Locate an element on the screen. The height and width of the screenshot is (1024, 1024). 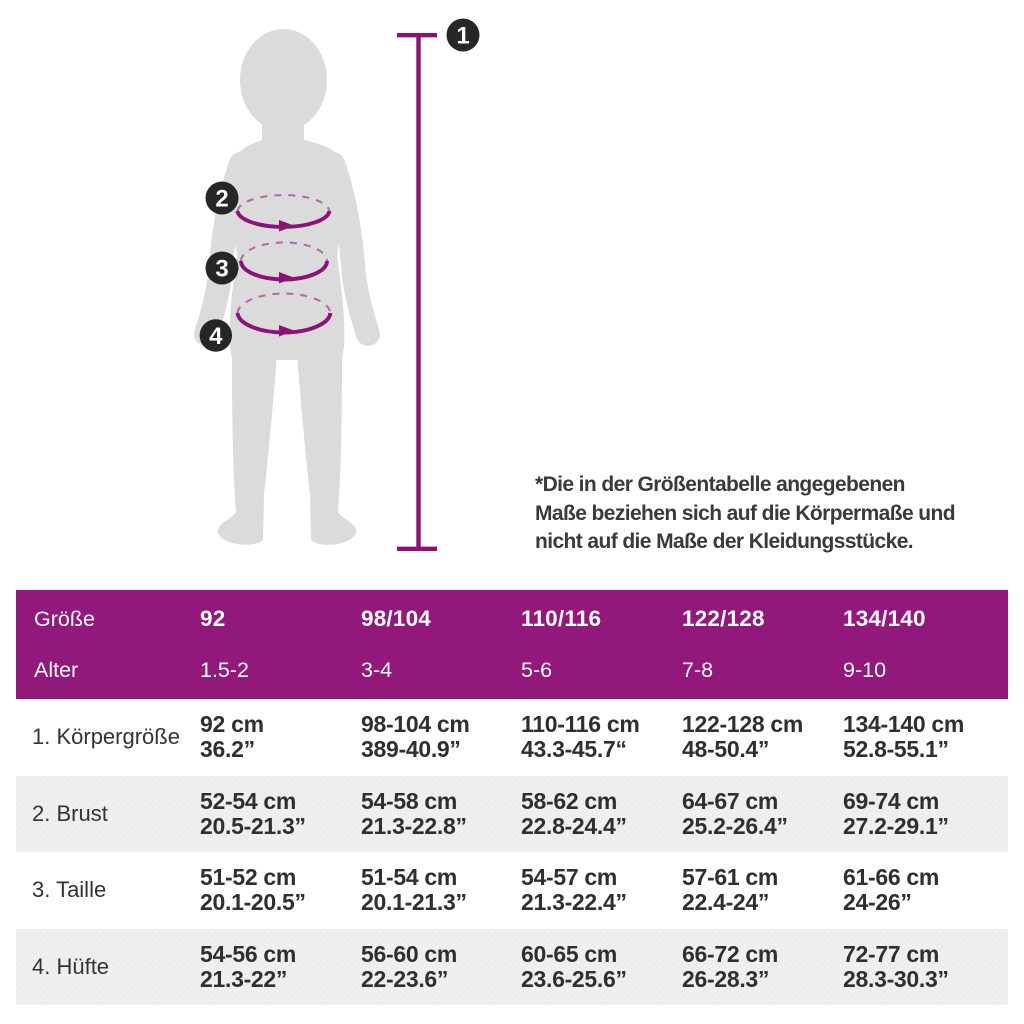
svg-text: 1 is located at coordinates (462, 36).